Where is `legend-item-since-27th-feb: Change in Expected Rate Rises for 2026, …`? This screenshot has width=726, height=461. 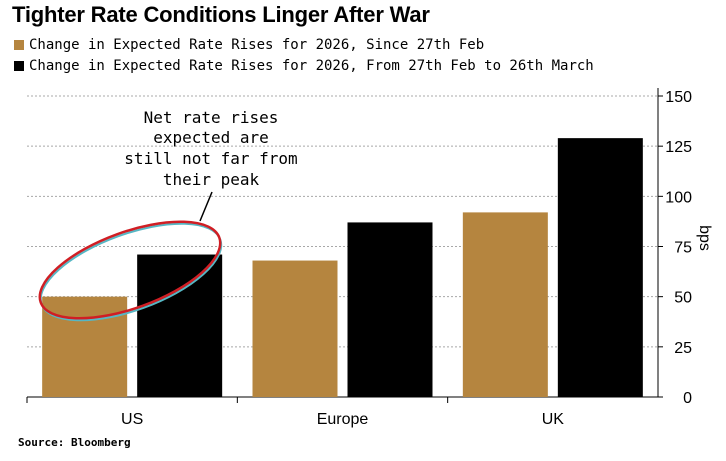
legend-item-since-27th-feb: Change in Expected Rate Rises for 2026, … is located at coordinates (304, 44).